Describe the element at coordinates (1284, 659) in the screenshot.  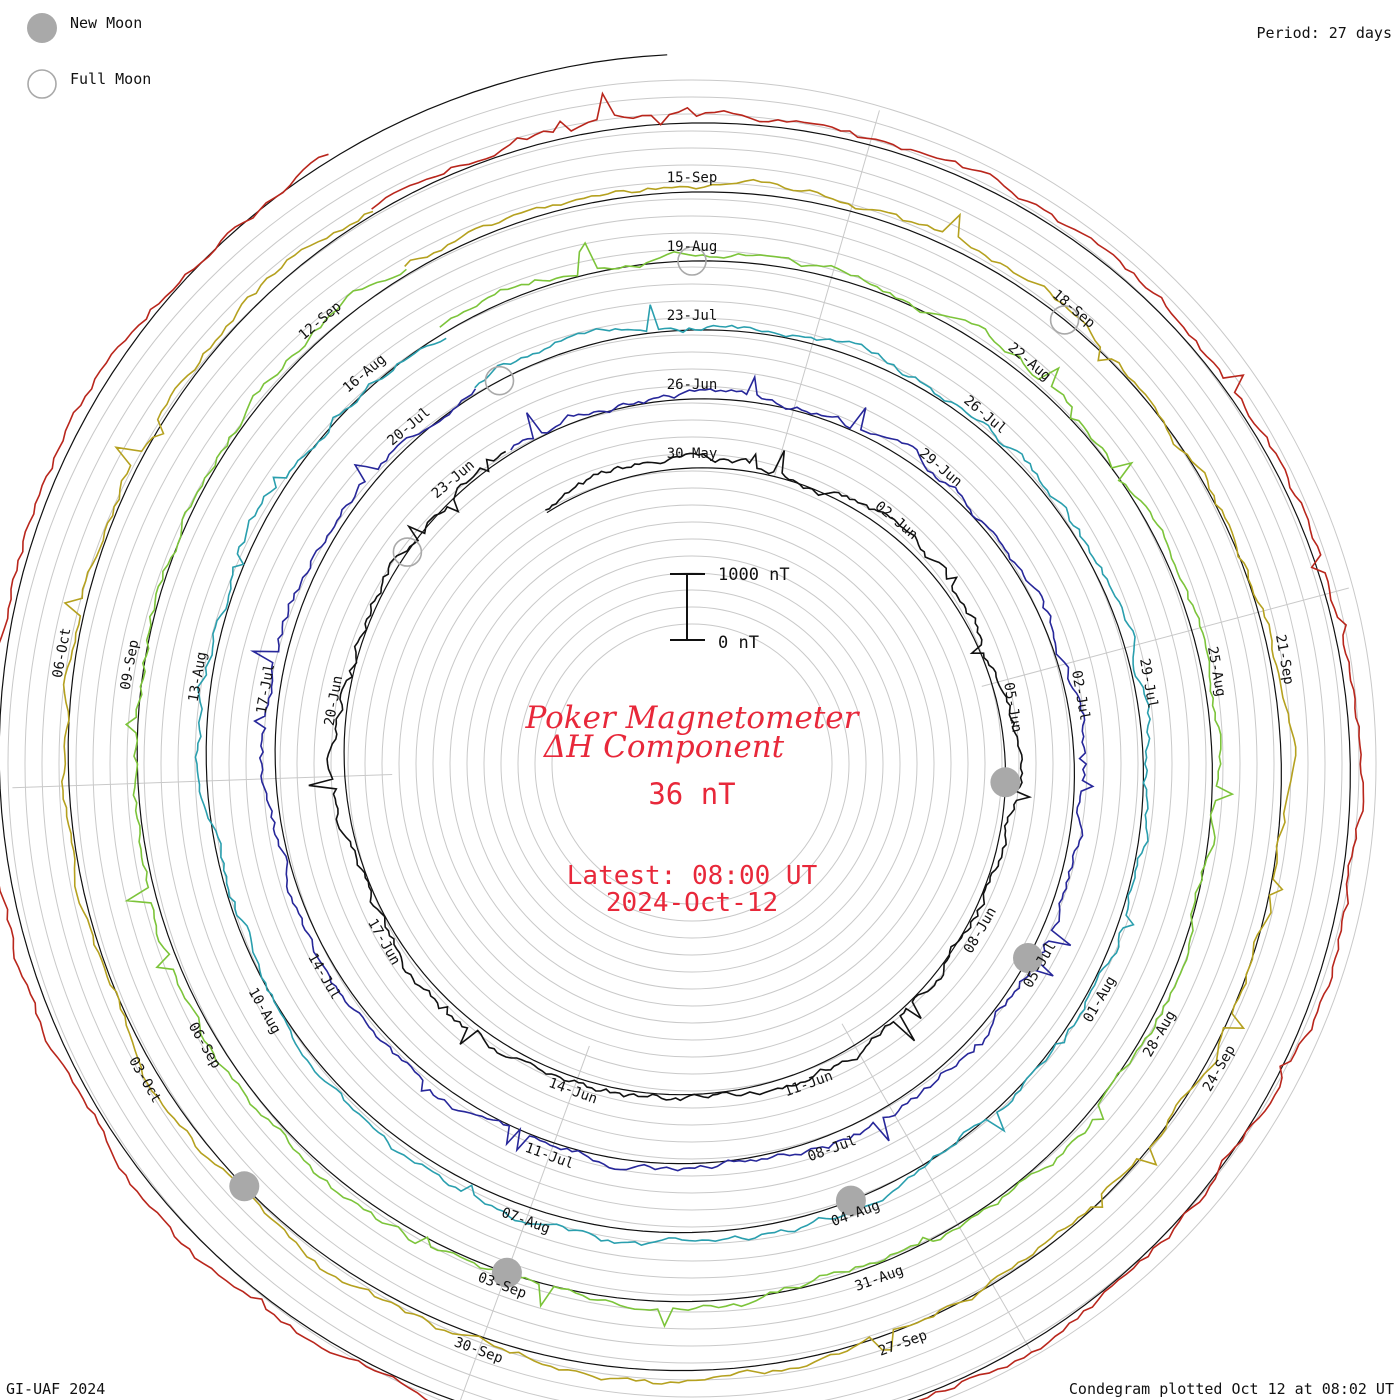
I see `date-label: 21-Sep` at that location.